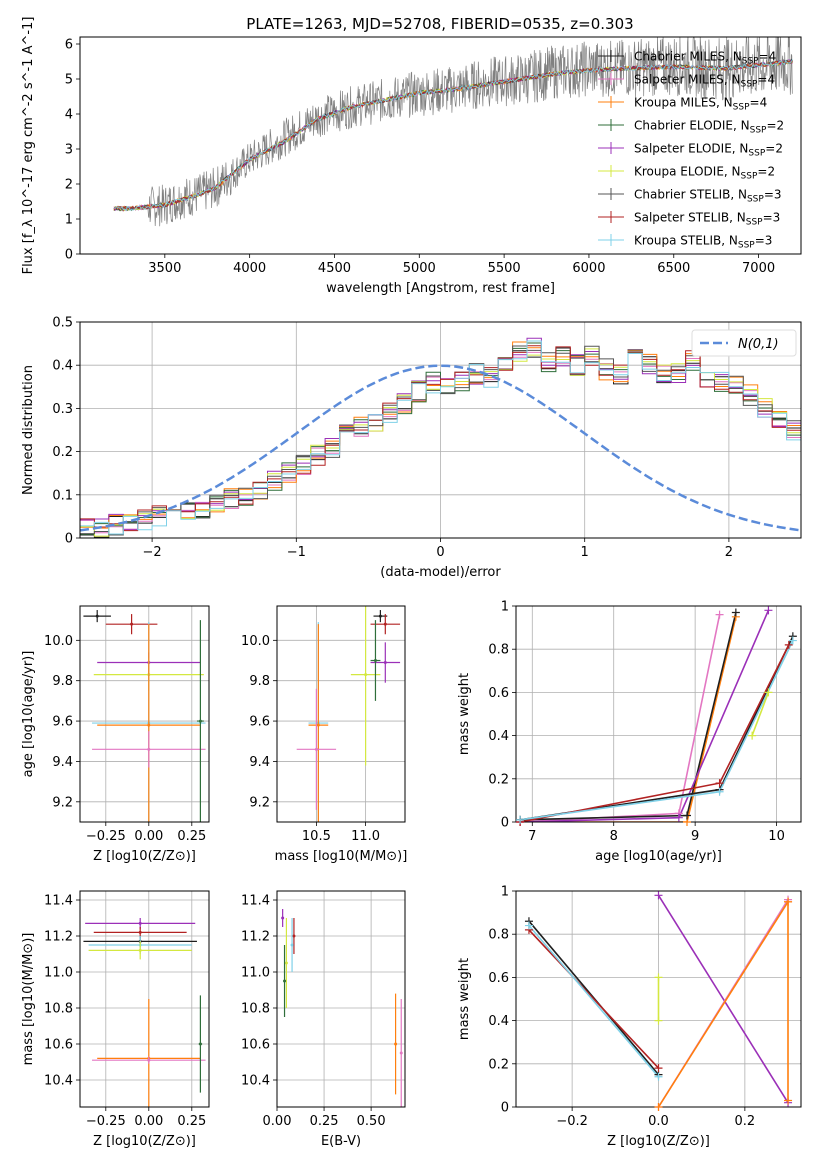 The height and width of the screenshot is (1170, 819). What do you see at coordinates (704, 173) in the screenshot?
I see `legend-label: Kroupa ELODIE, NSSP=2` at bounding box center [704, 173].